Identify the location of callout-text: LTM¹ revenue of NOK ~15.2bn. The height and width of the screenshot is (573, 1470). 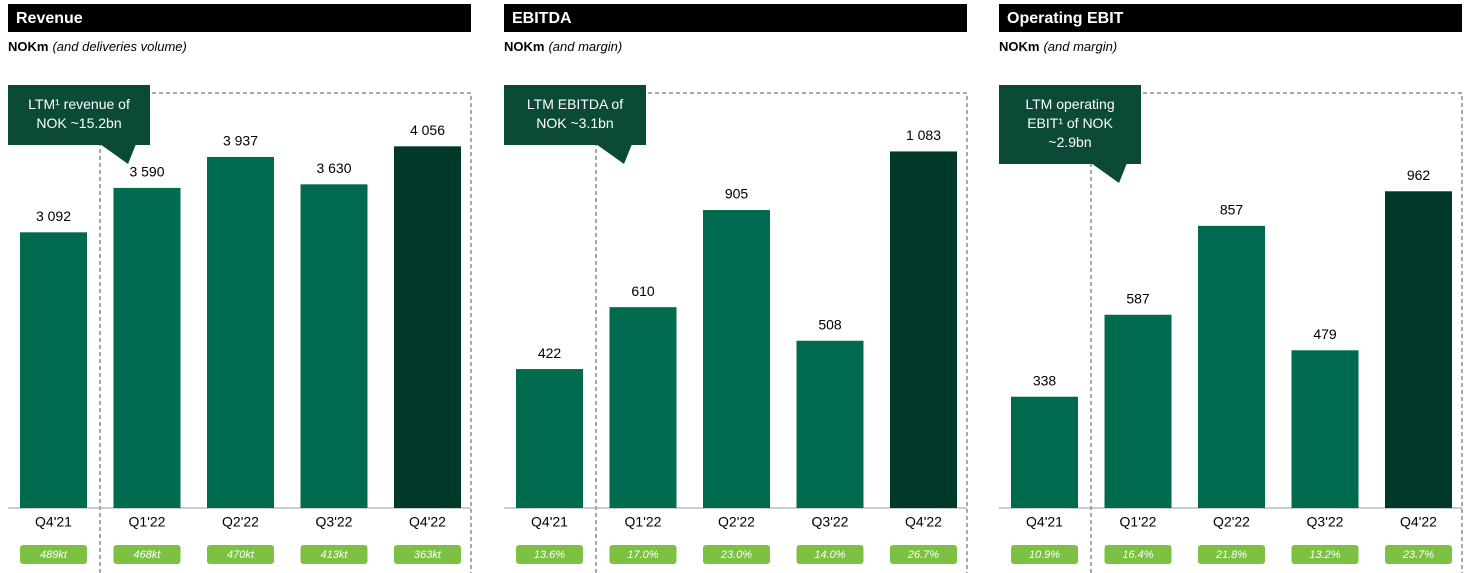
(79, 113).